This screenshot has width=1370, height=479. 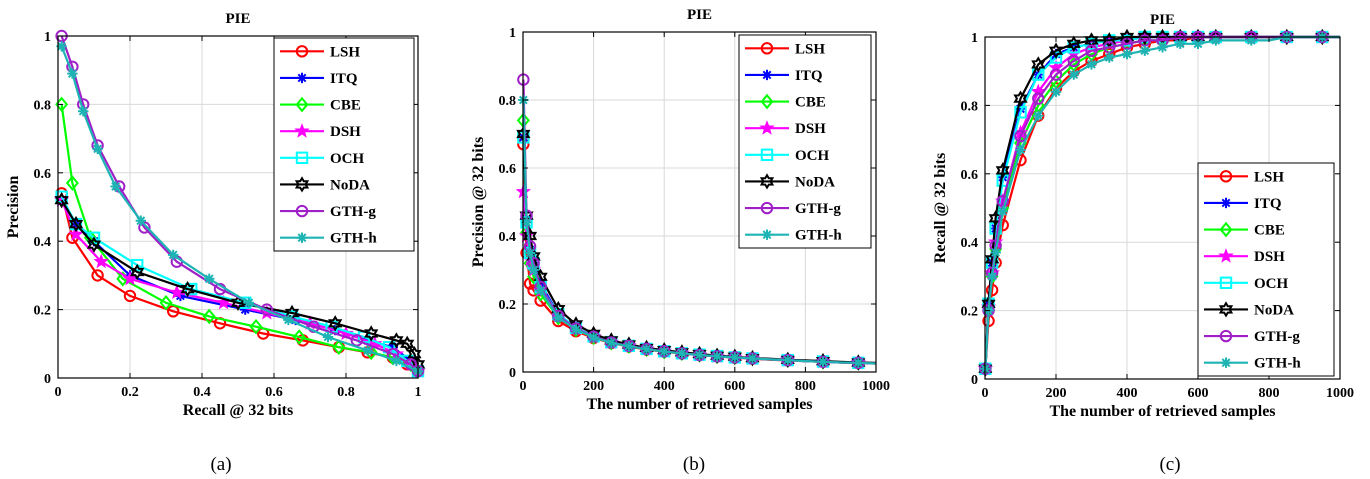 I want to click on x-tick-label: 600, so click(x=734, y=386).